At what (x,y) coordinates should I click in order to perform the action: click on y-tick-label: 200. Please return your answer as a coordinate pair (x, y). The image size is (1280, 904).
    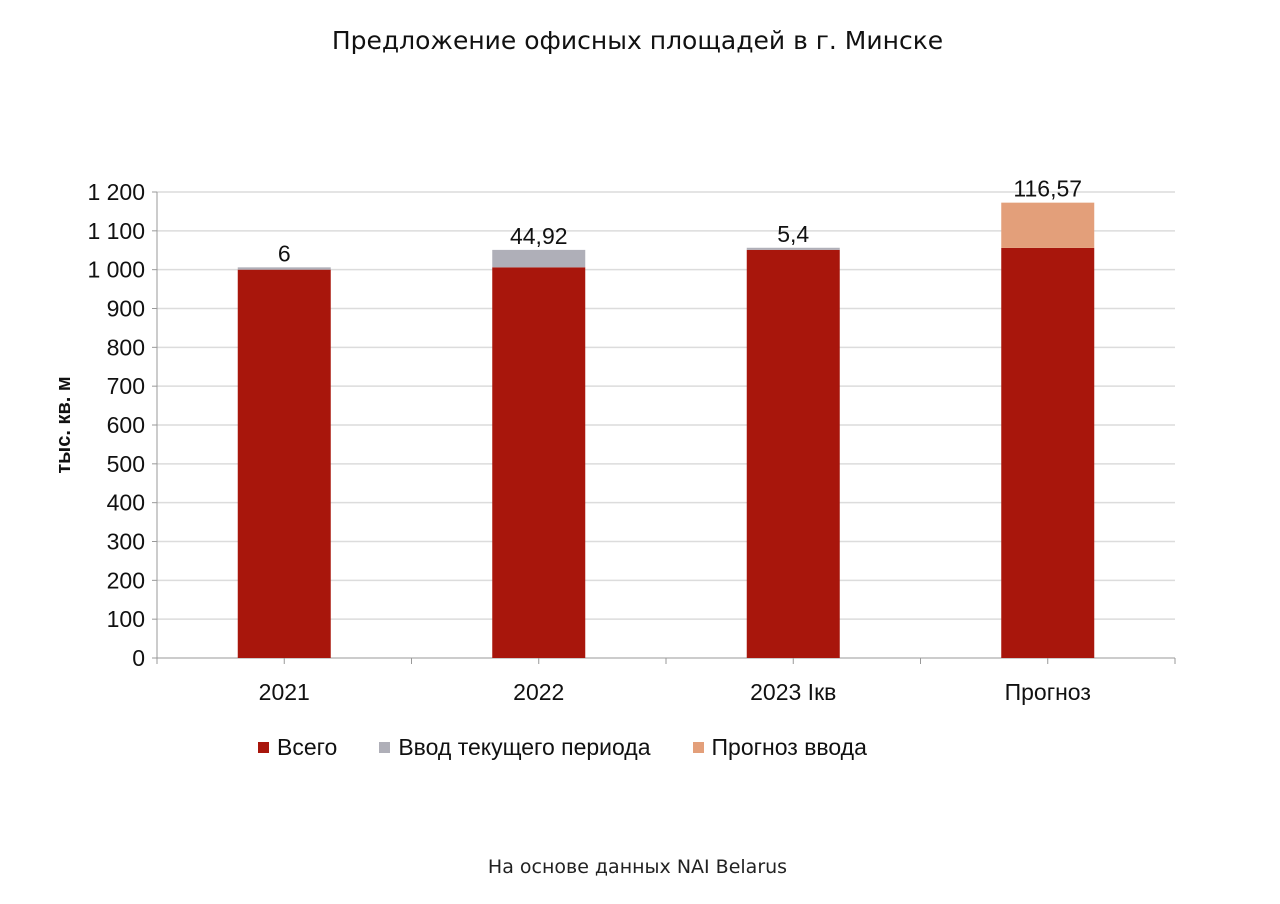
    Looking at the image, I should click on (126, 580).